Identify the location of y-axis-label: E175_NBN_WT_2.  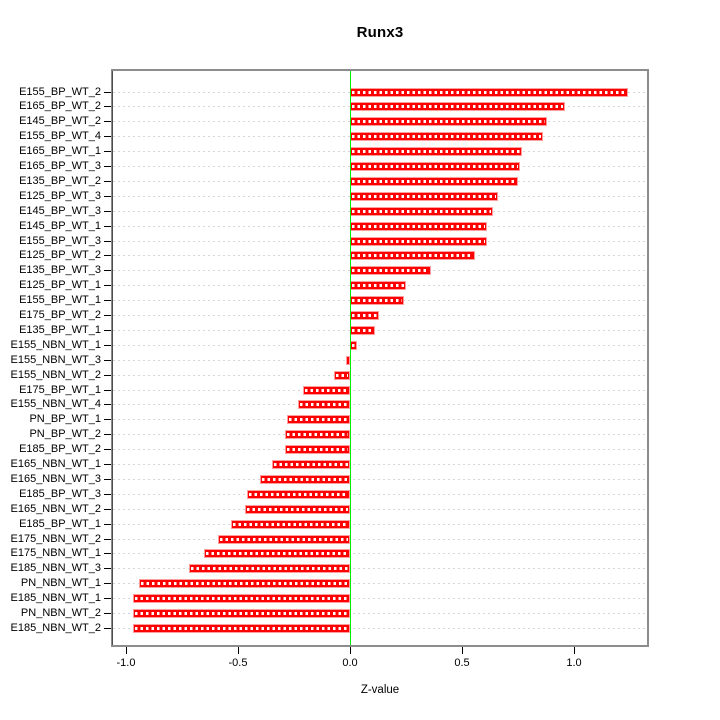
(56, 538).